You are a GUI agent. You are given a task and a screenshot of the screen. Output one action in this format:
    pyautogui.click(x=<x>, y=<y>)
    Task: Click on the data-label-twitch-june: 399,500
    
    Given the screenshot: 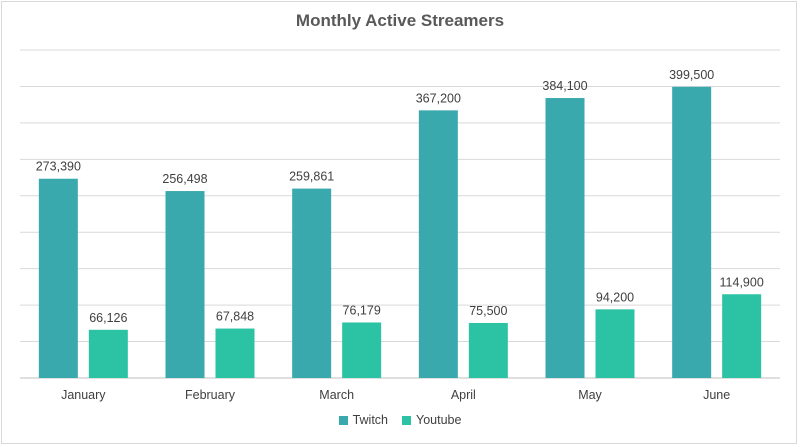 What is the action you would take?
    pyautogui.click(x=691, y=75)
    